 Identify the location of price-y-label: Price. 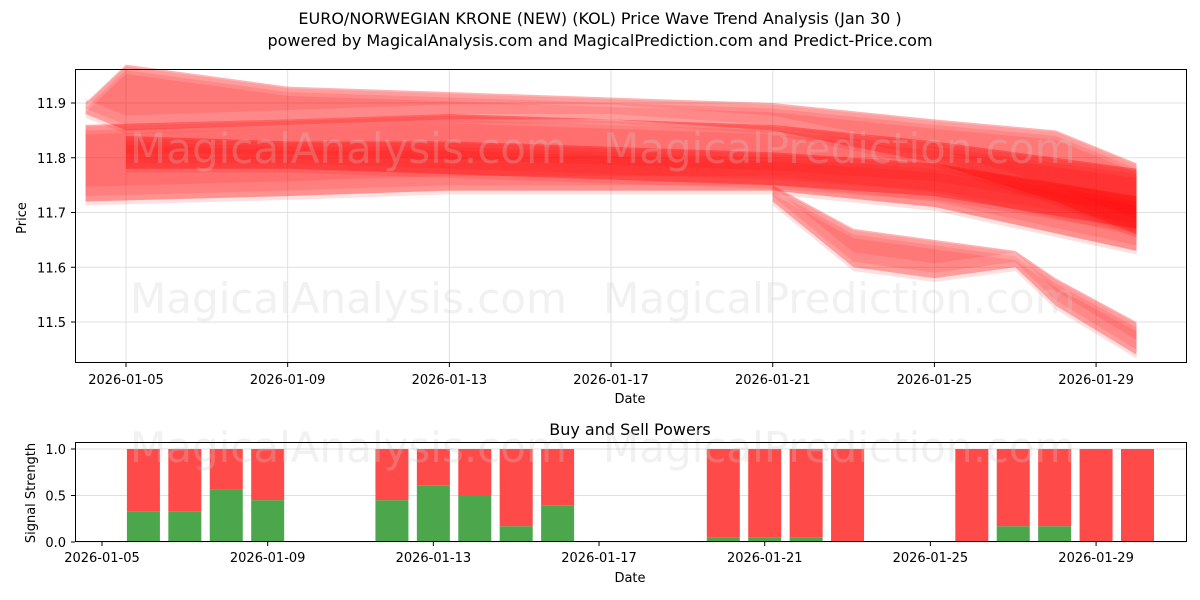
(22, 218).